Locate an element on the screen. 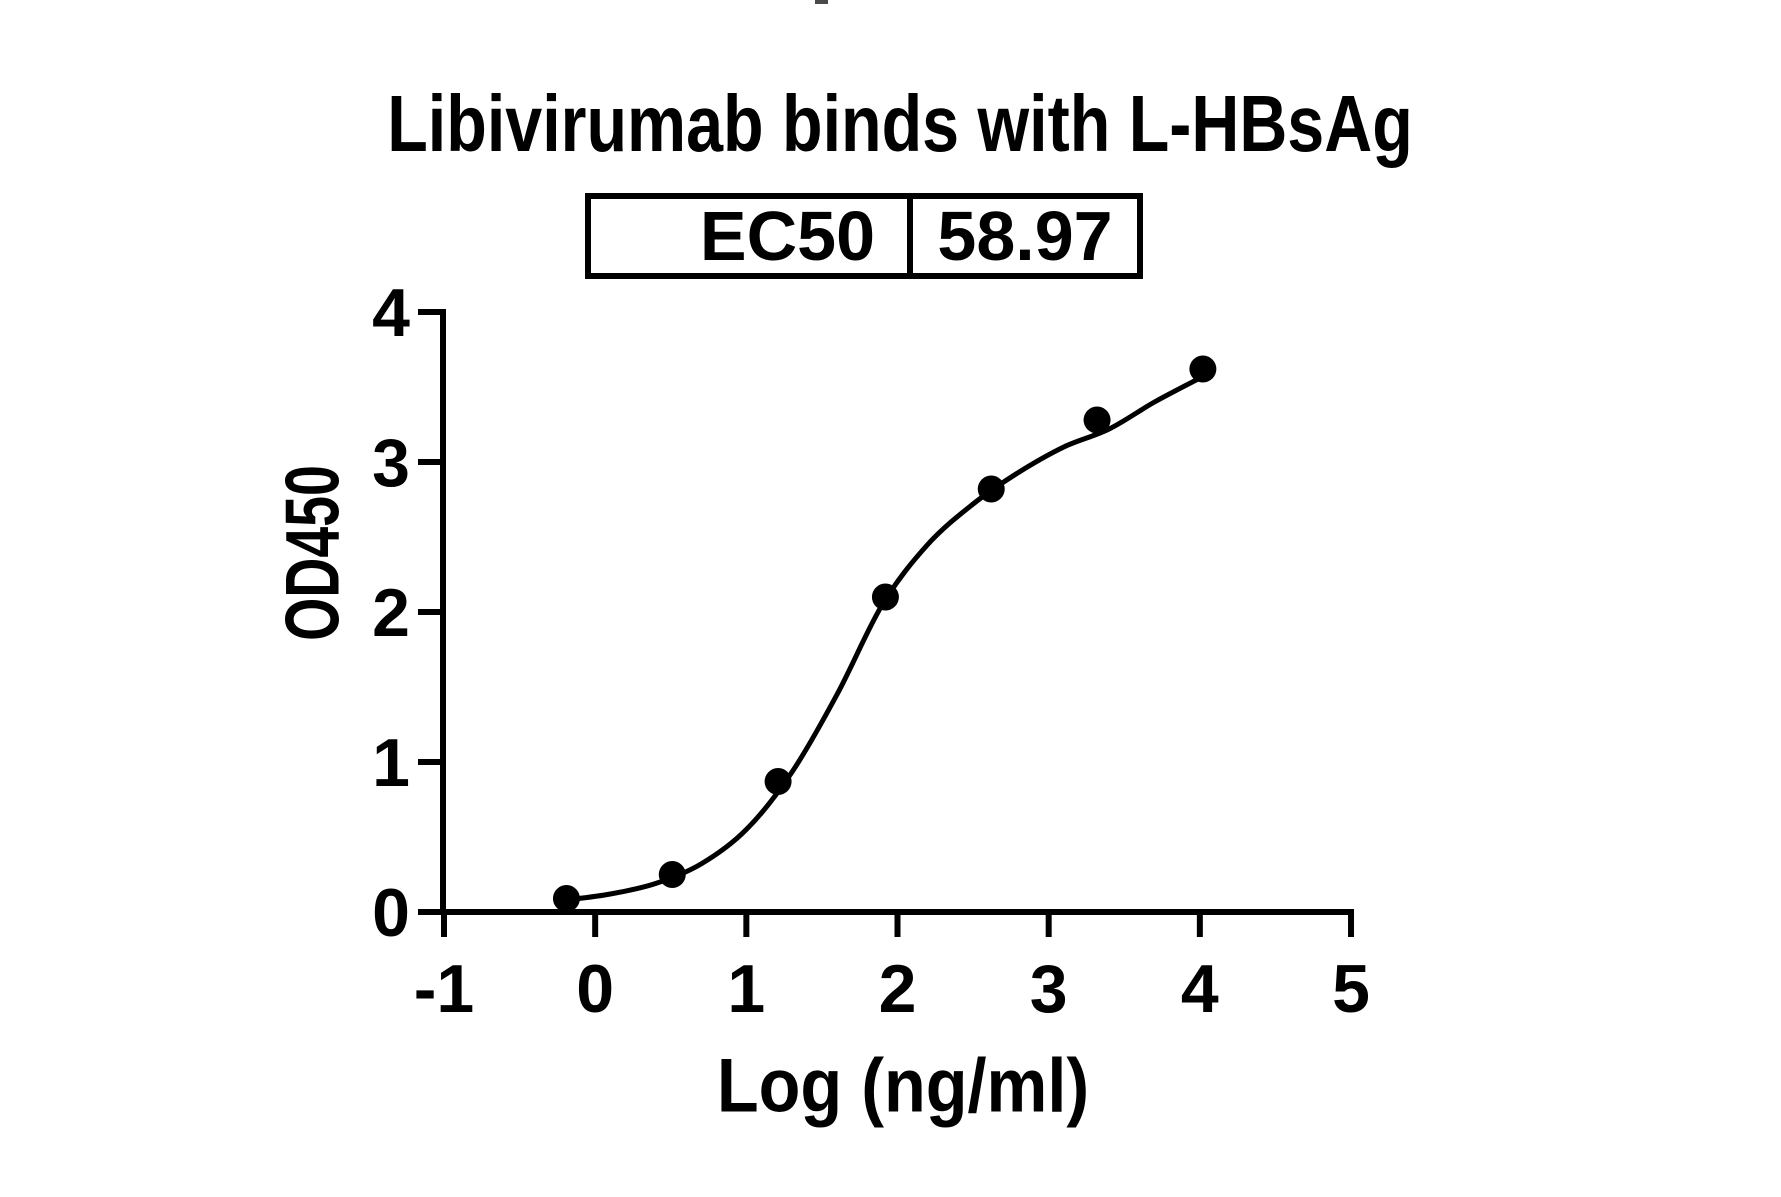 This screenshot has width=1781, height=1197. ec50-table: EC50 58.97 is located at coordinates (864, 236).